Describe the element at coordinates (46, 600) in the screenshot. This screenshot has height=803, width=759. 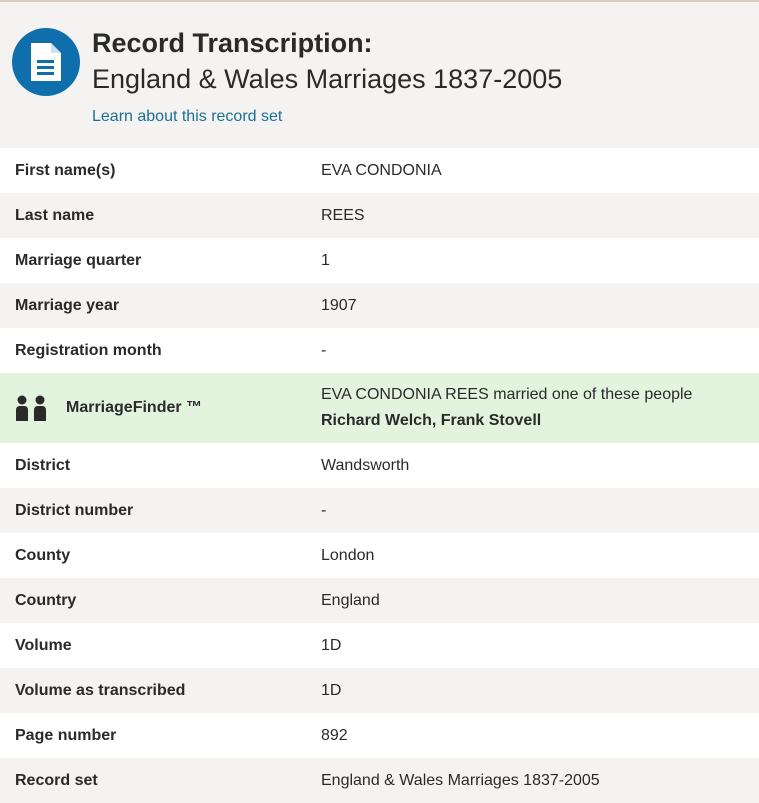
I see `field-label: Country` at that location.